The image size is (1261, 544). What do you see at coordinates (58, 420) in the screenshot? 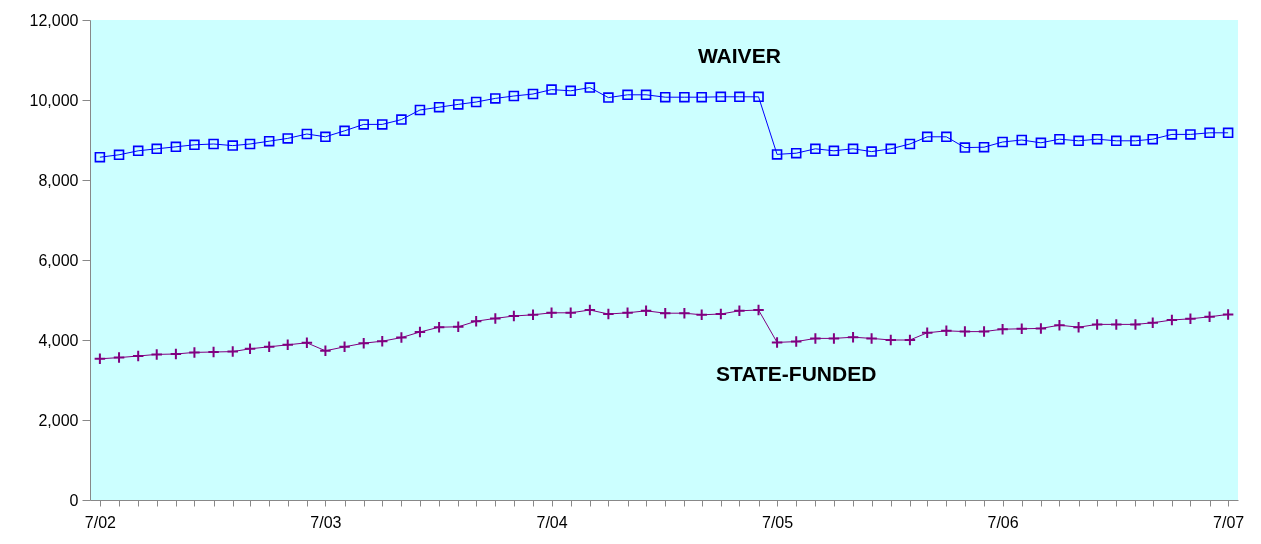
I see `y-tick-label: 2,000` at bounding box center [58, 420].